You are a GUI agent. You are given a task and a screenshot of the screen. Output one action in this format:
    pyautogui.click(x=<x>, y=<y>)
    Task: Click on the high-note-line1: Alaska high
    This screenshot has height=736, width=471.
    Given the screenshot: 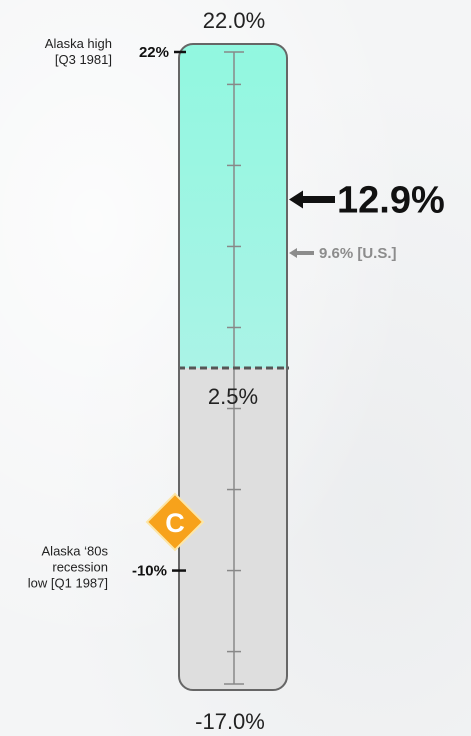 What is the action you would take?
    pyautogui.click(x=78, y=43)
    